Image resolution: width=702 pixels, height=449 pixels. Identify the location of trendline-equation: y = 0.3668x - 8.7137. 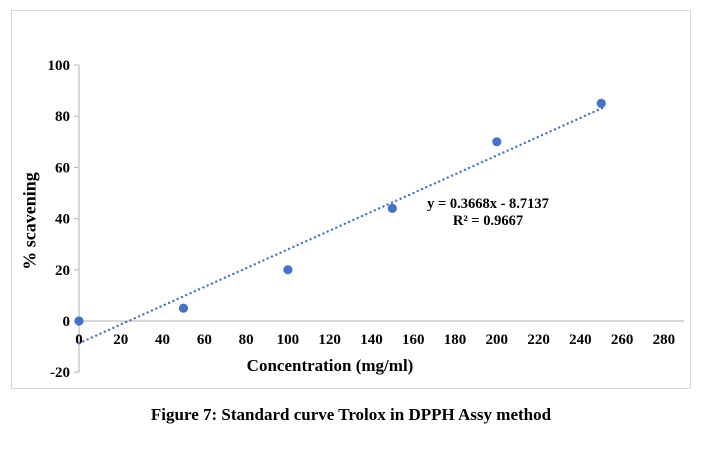
(488, 204).